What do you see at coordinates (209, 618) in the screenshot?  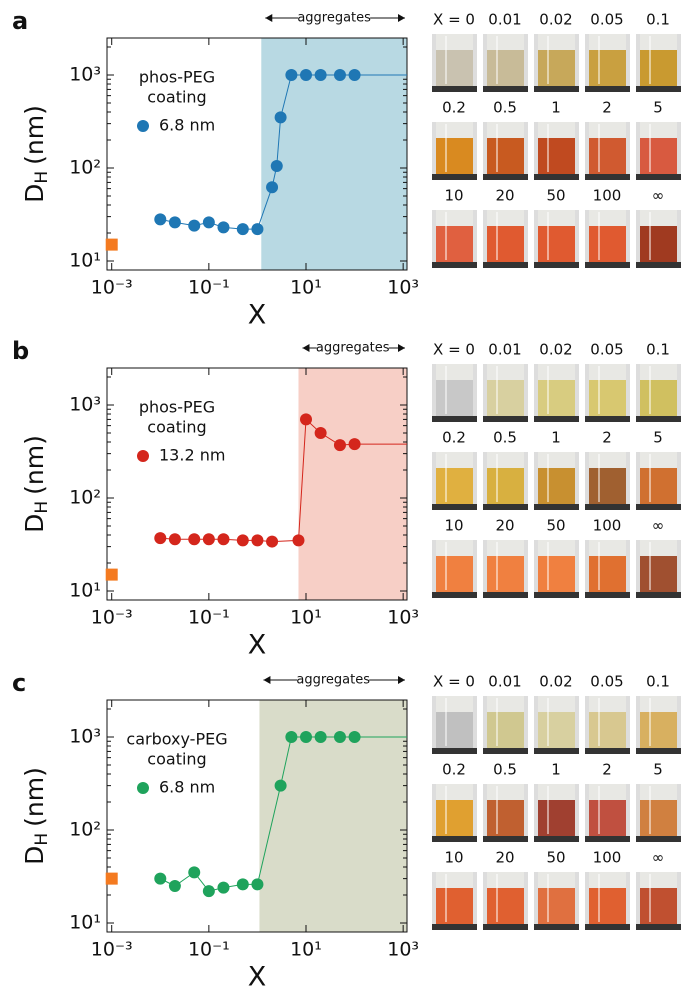 I see `x-tick-label: 10⁻¹` at bounding box center [209, 618].